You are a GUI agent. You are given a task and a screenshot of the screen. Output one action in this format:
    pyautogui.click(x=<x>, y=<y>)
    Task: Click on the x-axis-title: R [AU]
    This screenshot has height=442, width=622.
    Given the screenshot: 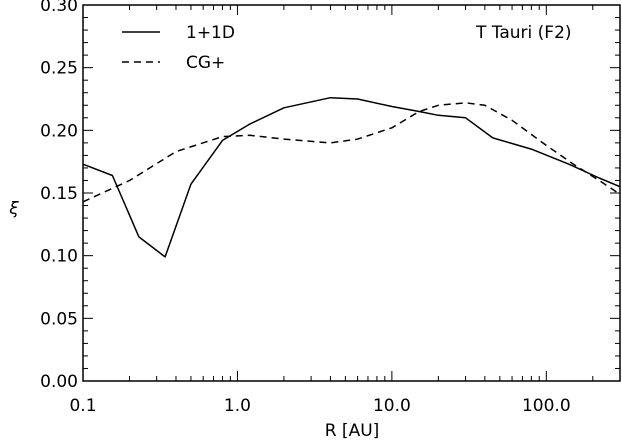 What is the action you would take?
    pyautogui.click(x=352, y=431)
    